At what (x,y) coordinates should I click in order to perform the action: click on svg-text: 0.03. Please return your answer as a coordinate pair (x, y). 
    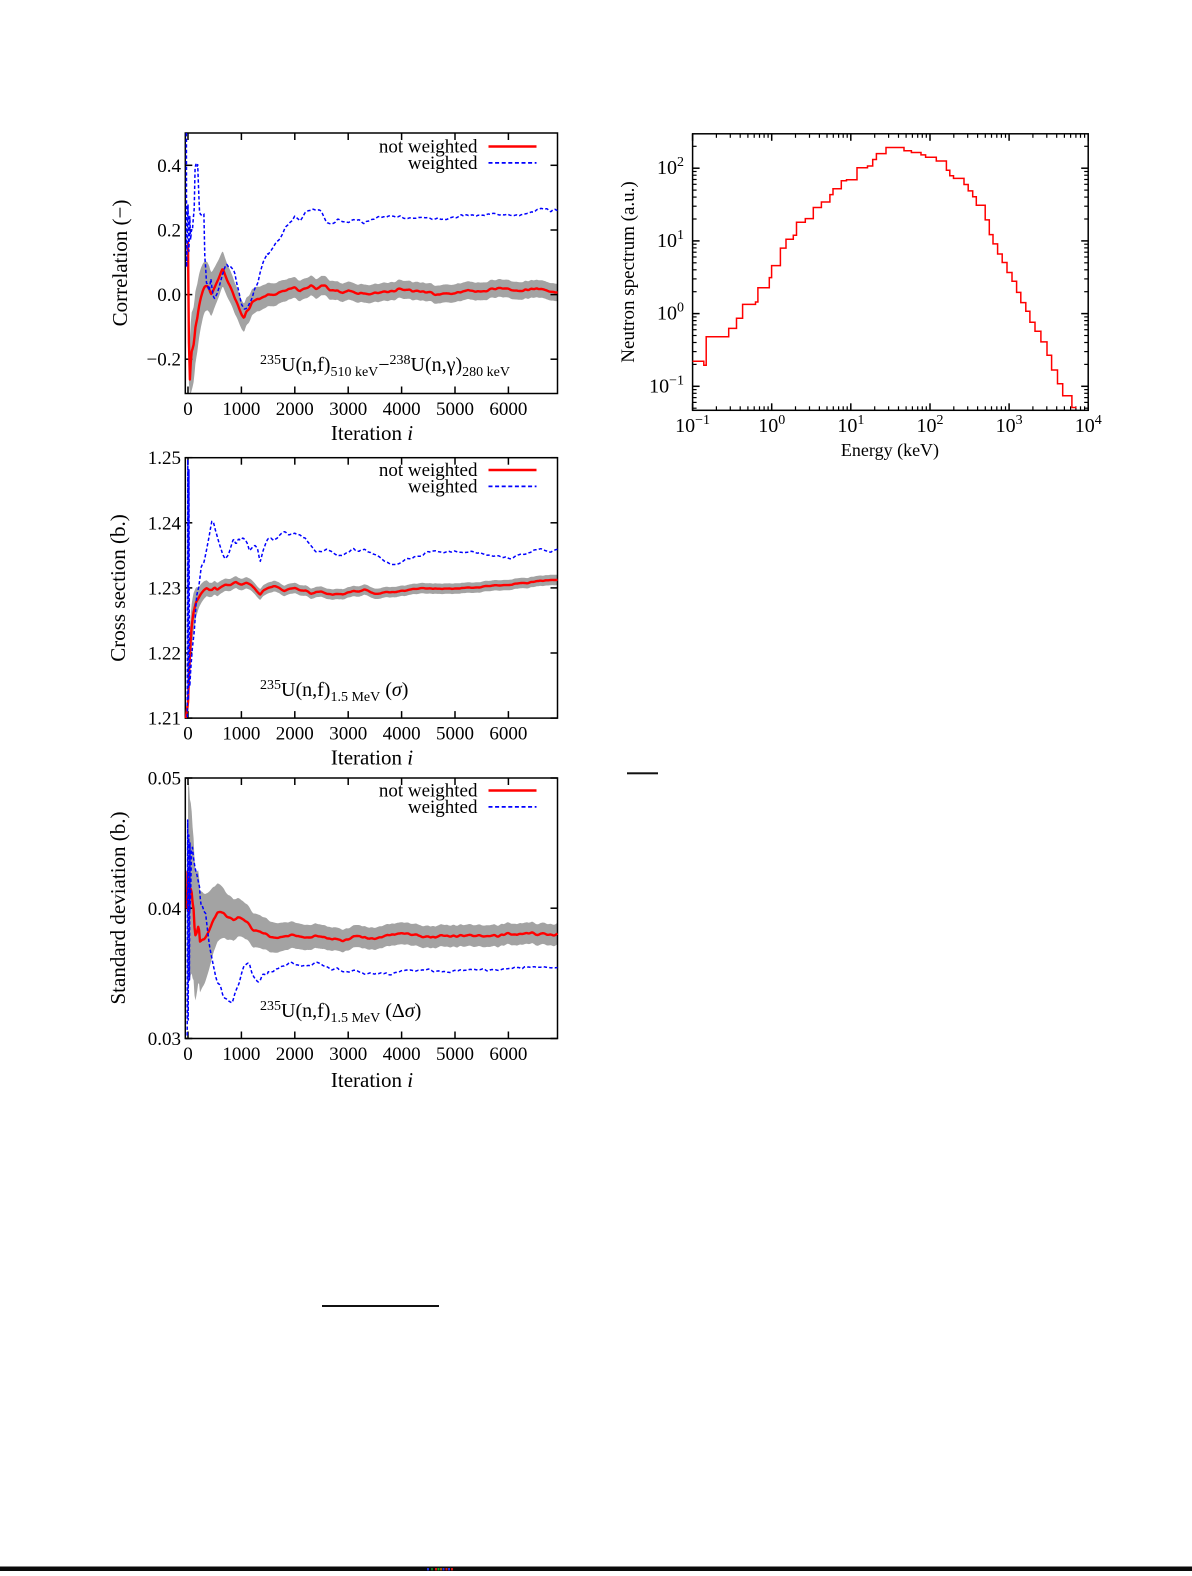
    Looking at the image, I should click on (164, 1039).